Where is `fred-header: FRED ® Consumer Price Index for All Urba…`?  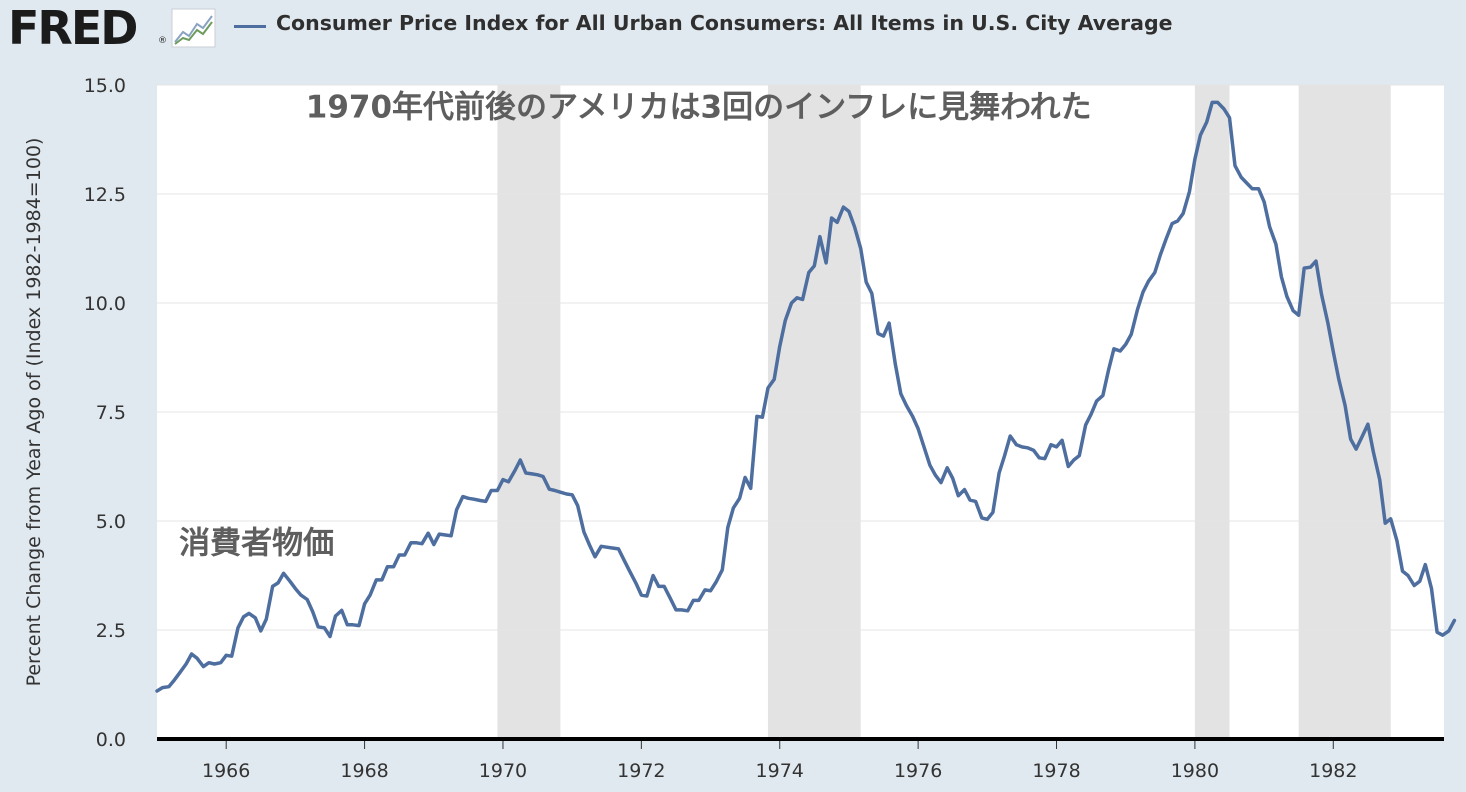
fred-header: FRED ® Consumer Price Index for All Urba… is located at coordinates (733, 29).